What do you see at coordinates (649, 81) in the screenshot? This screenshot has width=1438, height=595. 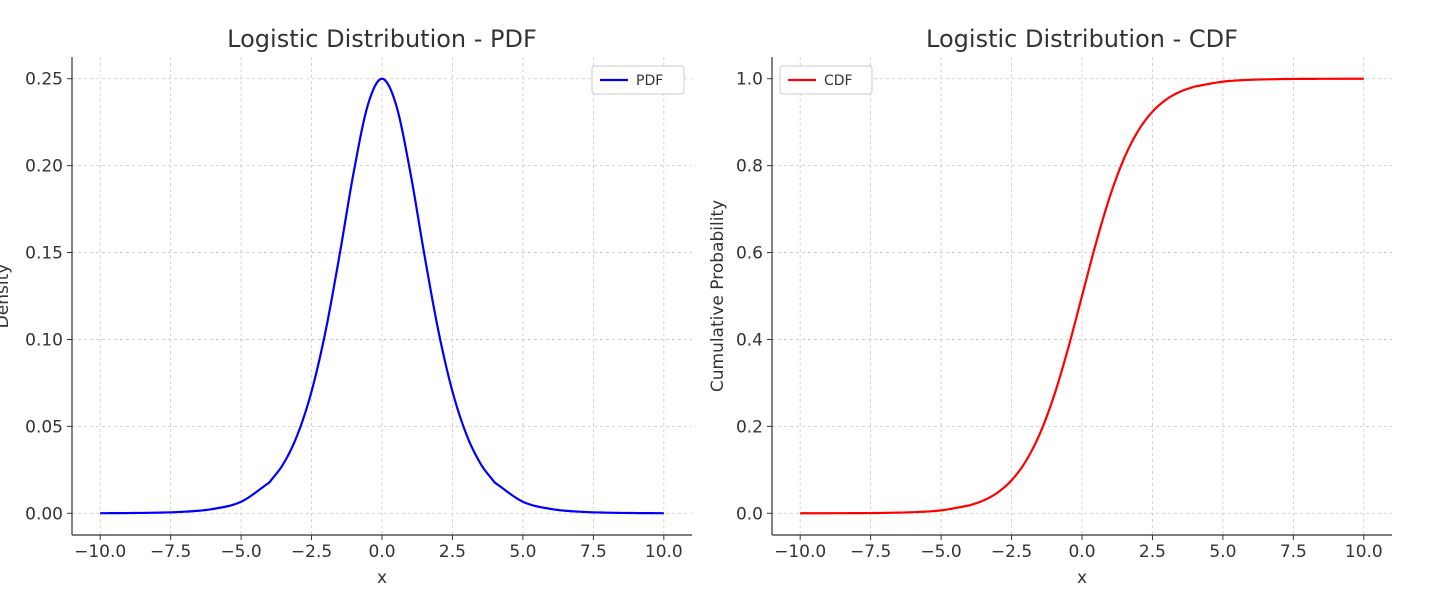 I see `legend-label: PDF` at bounding box center [649, 81].